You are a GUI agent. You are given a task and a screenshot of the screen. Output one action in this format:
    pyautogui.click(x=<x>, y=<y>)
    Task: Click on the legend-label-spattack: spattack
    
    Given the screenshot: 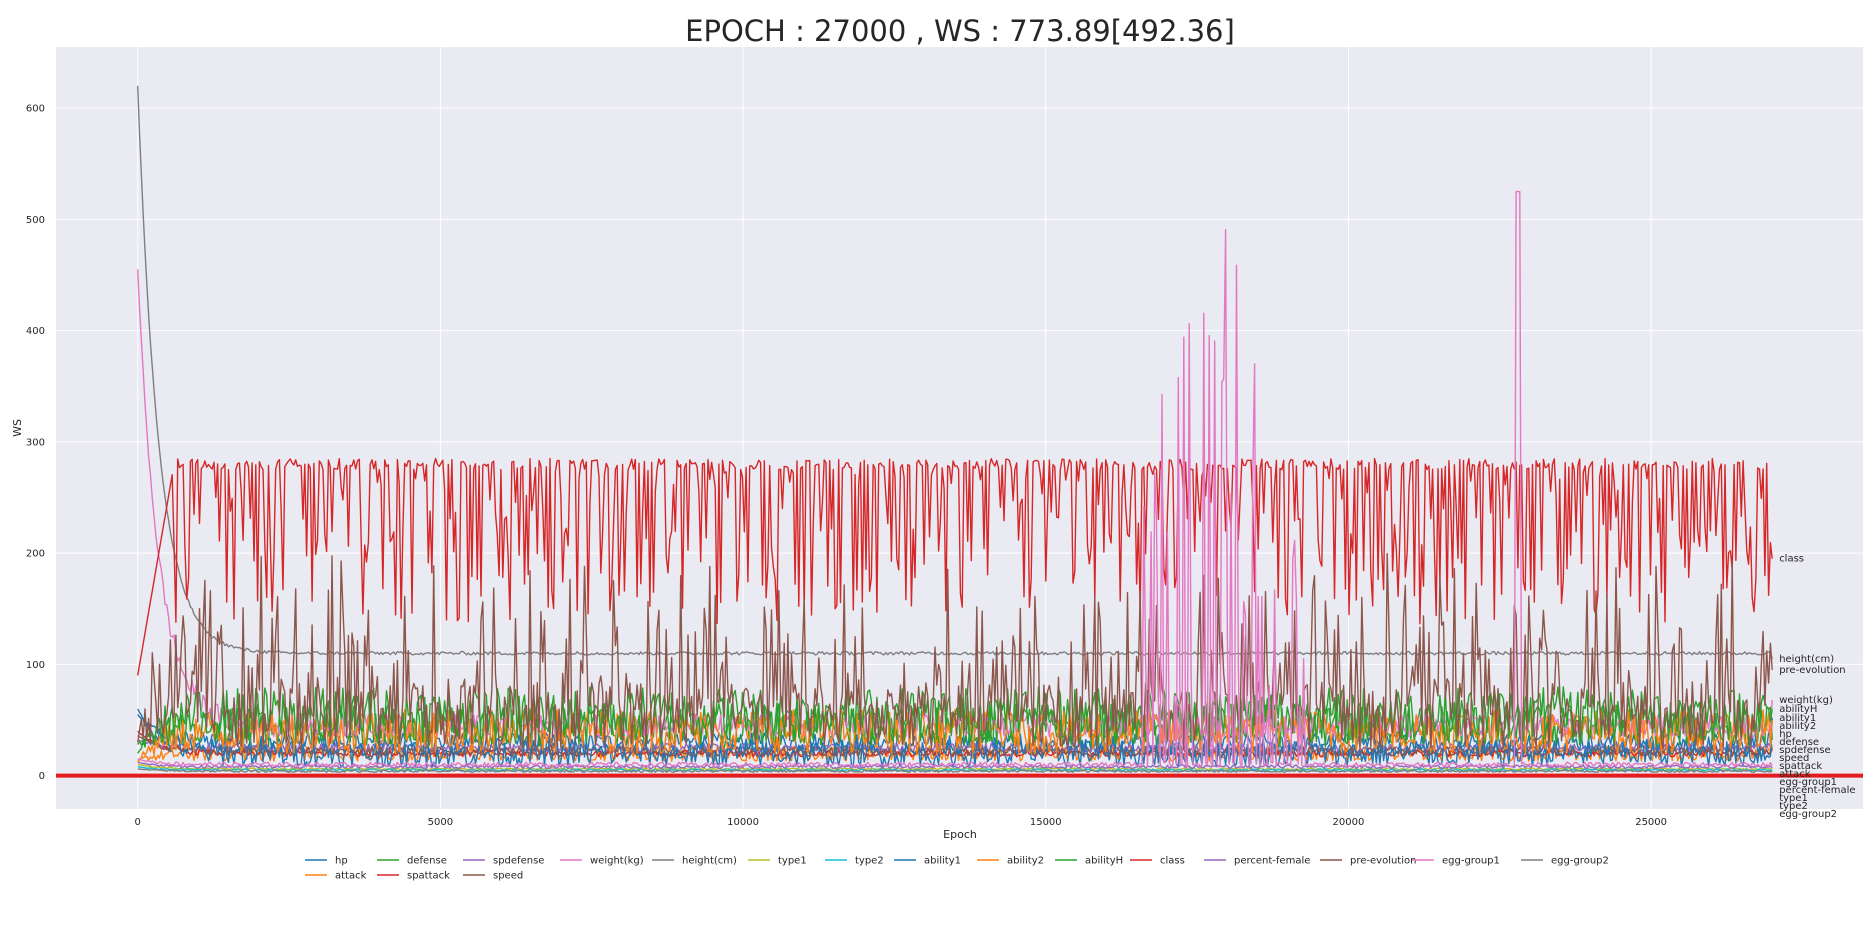 What is the action you would take?
    pyautogui.click(x=428, y=876)
    